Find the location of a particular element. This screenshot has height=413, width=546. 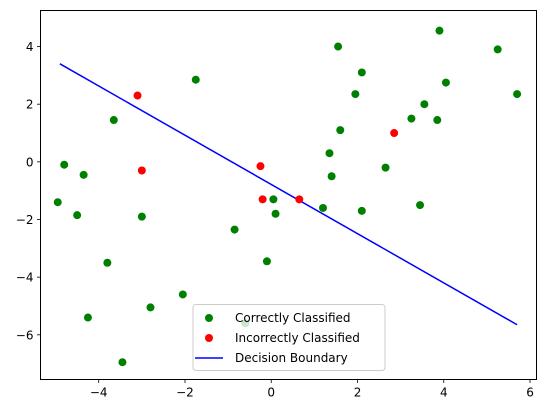

y-tick-label: −2 is located at coordinates (25, 220).